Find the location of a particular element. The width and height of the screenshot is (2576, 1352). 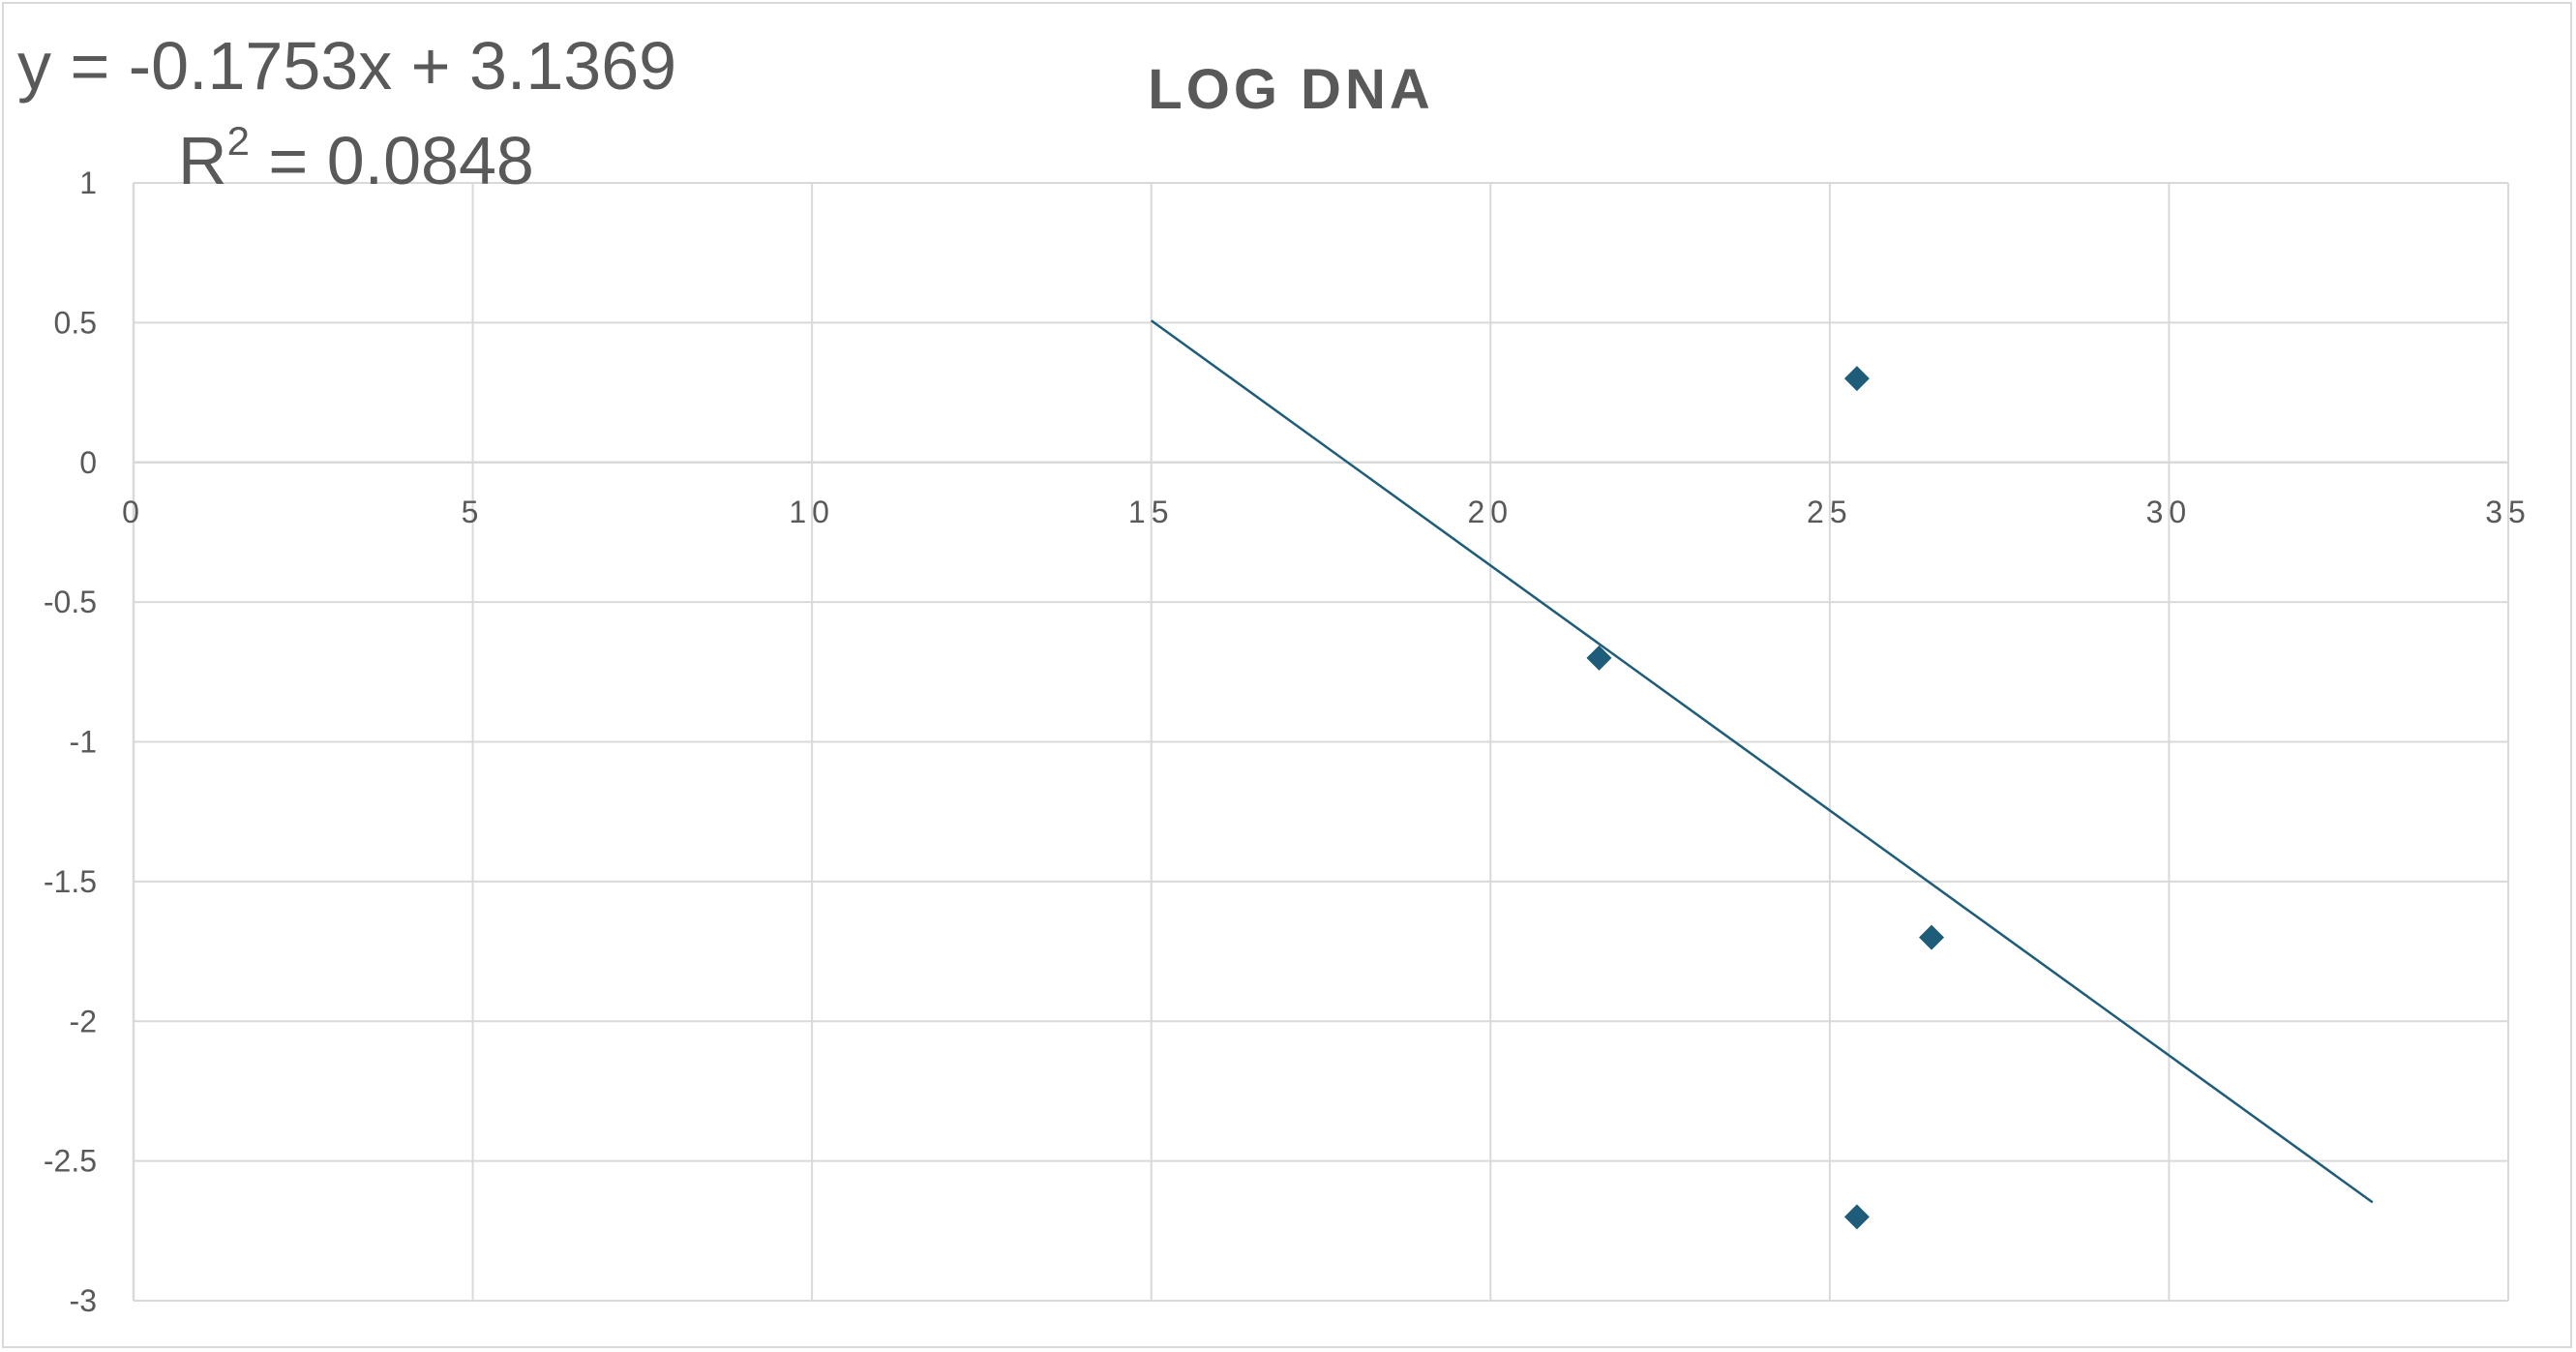

y-tick-label: 0 is located at coordinates (88, 462).